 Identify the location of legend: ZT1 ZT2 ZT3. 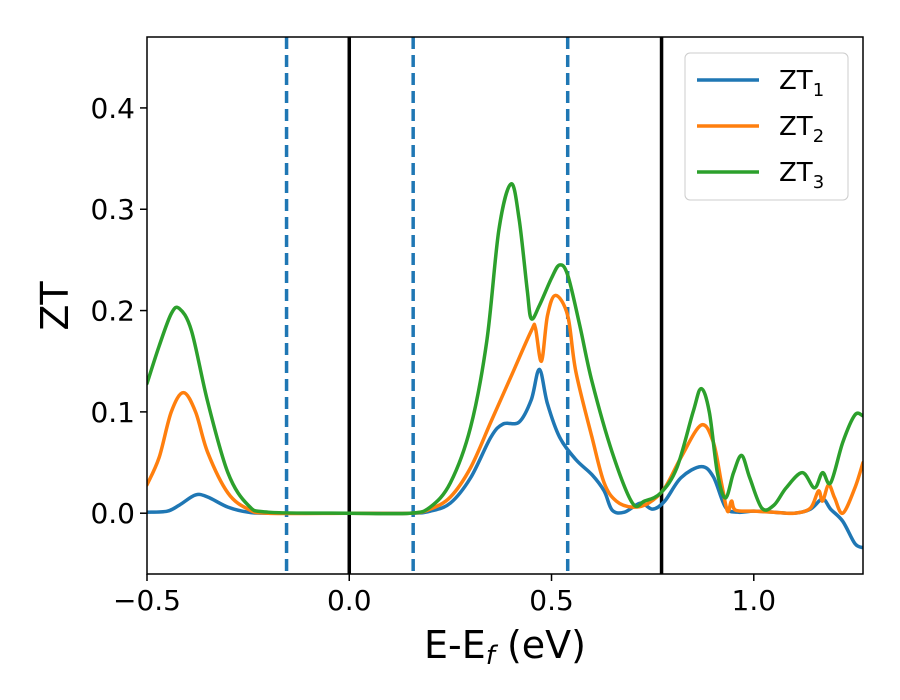
(766, 126).